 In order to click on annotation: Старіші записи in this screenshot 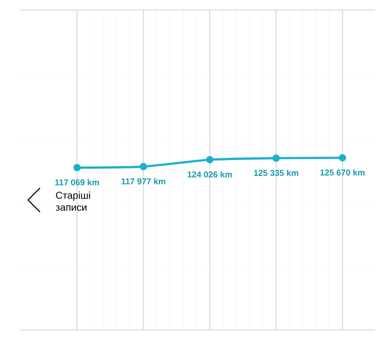, I will do `click(73, 201)`.